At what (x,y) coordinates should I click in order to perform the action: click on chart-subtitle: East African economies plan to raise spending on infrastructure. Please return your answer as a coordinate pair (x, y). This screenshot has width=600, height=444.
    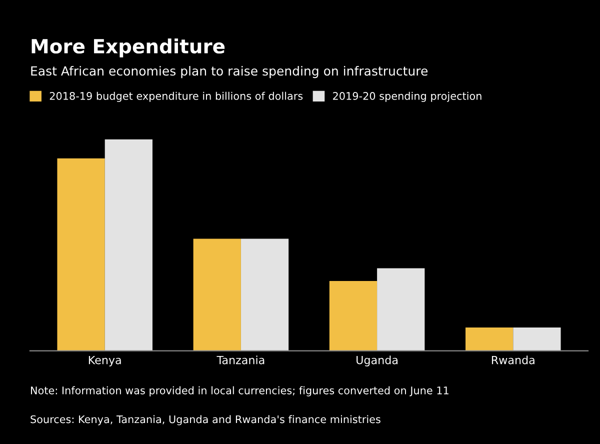
    Looking at the image, I should click on (229, 72).